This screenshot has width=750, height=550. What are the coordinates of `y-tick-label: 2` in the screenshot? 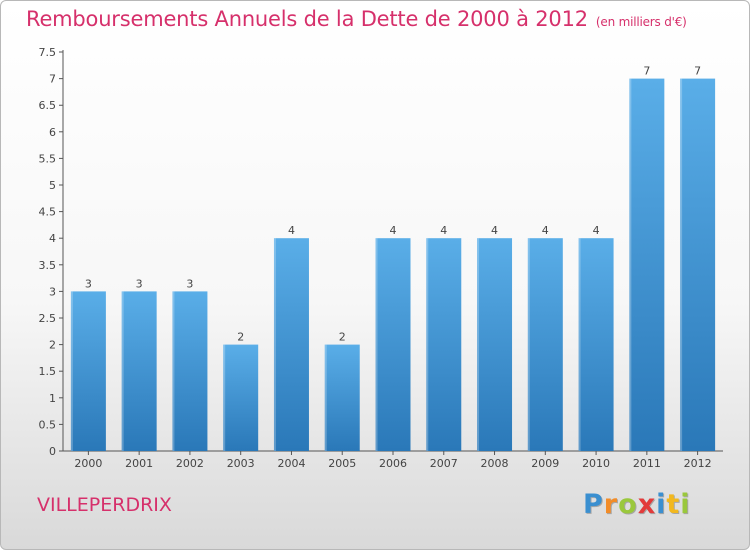 It's located at (52, 345).